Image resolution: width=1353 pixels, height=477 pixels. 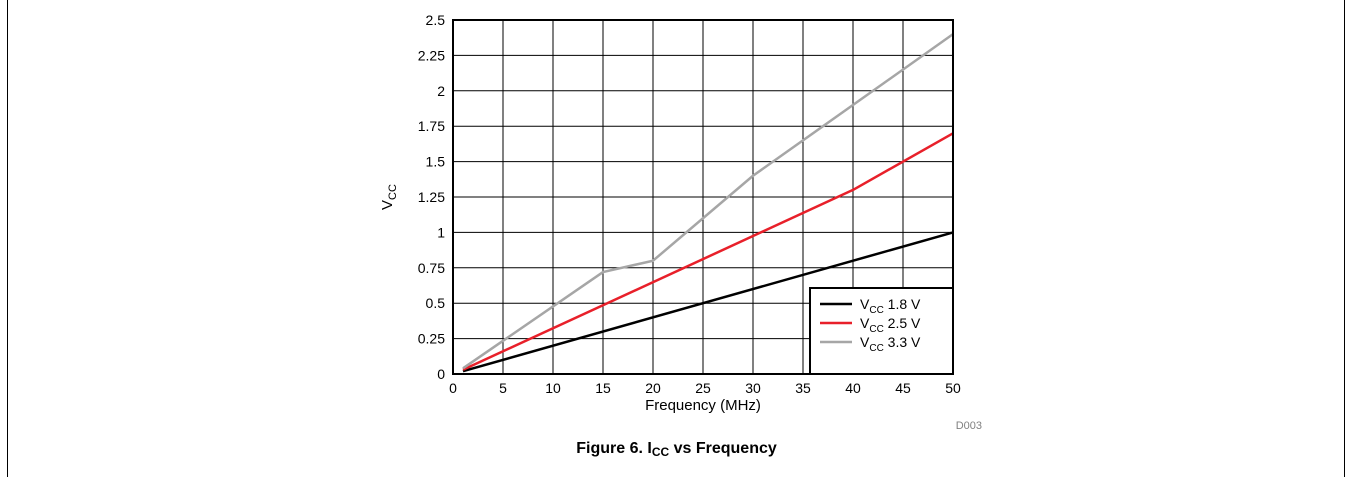 I want to click on x-tick-label: 35, so click(x=803, y=388).